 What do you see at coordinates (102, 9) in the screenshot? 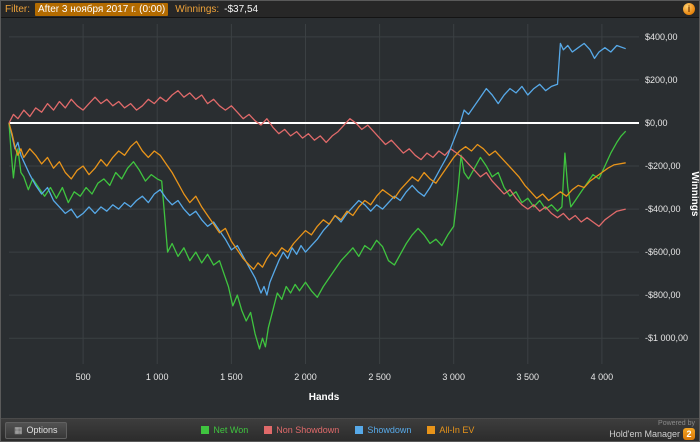
I see `filter-value: After 3 ноября 2017 г. (0:00)` at bounding box center [102, 9].